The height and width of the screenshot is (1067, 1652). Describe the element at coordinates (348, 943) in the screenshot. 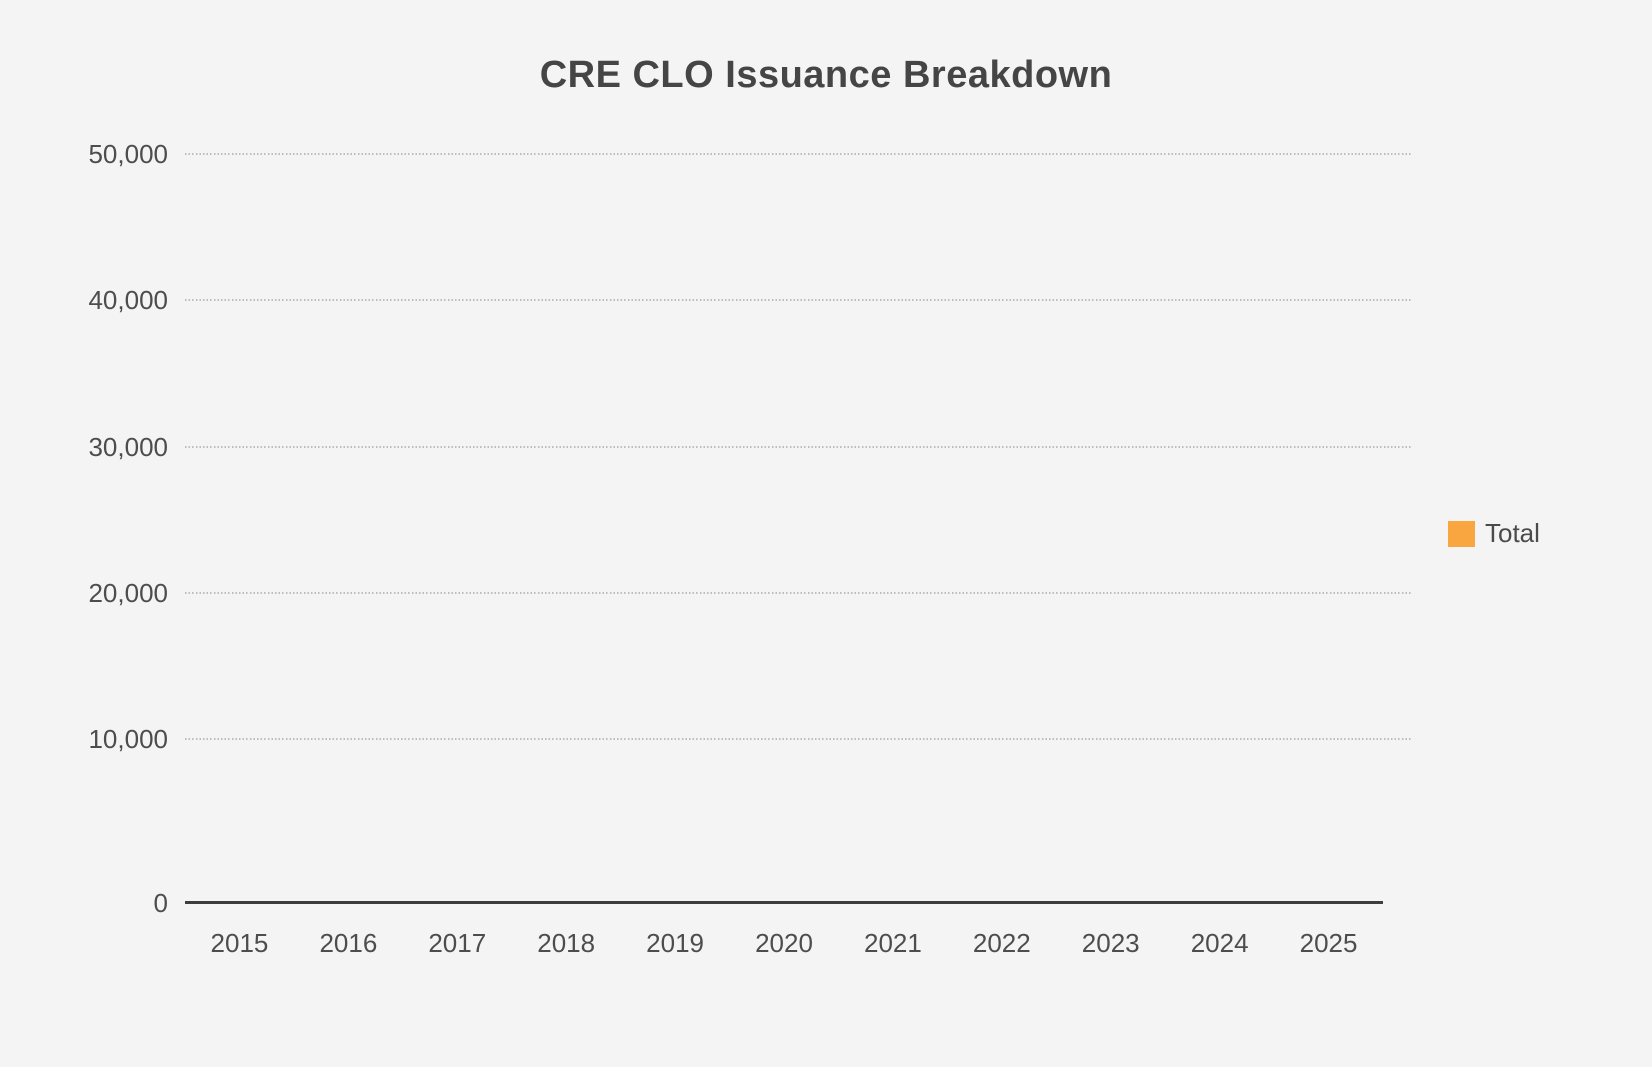

I see `x-tick-label-2016: 2016` at that location.